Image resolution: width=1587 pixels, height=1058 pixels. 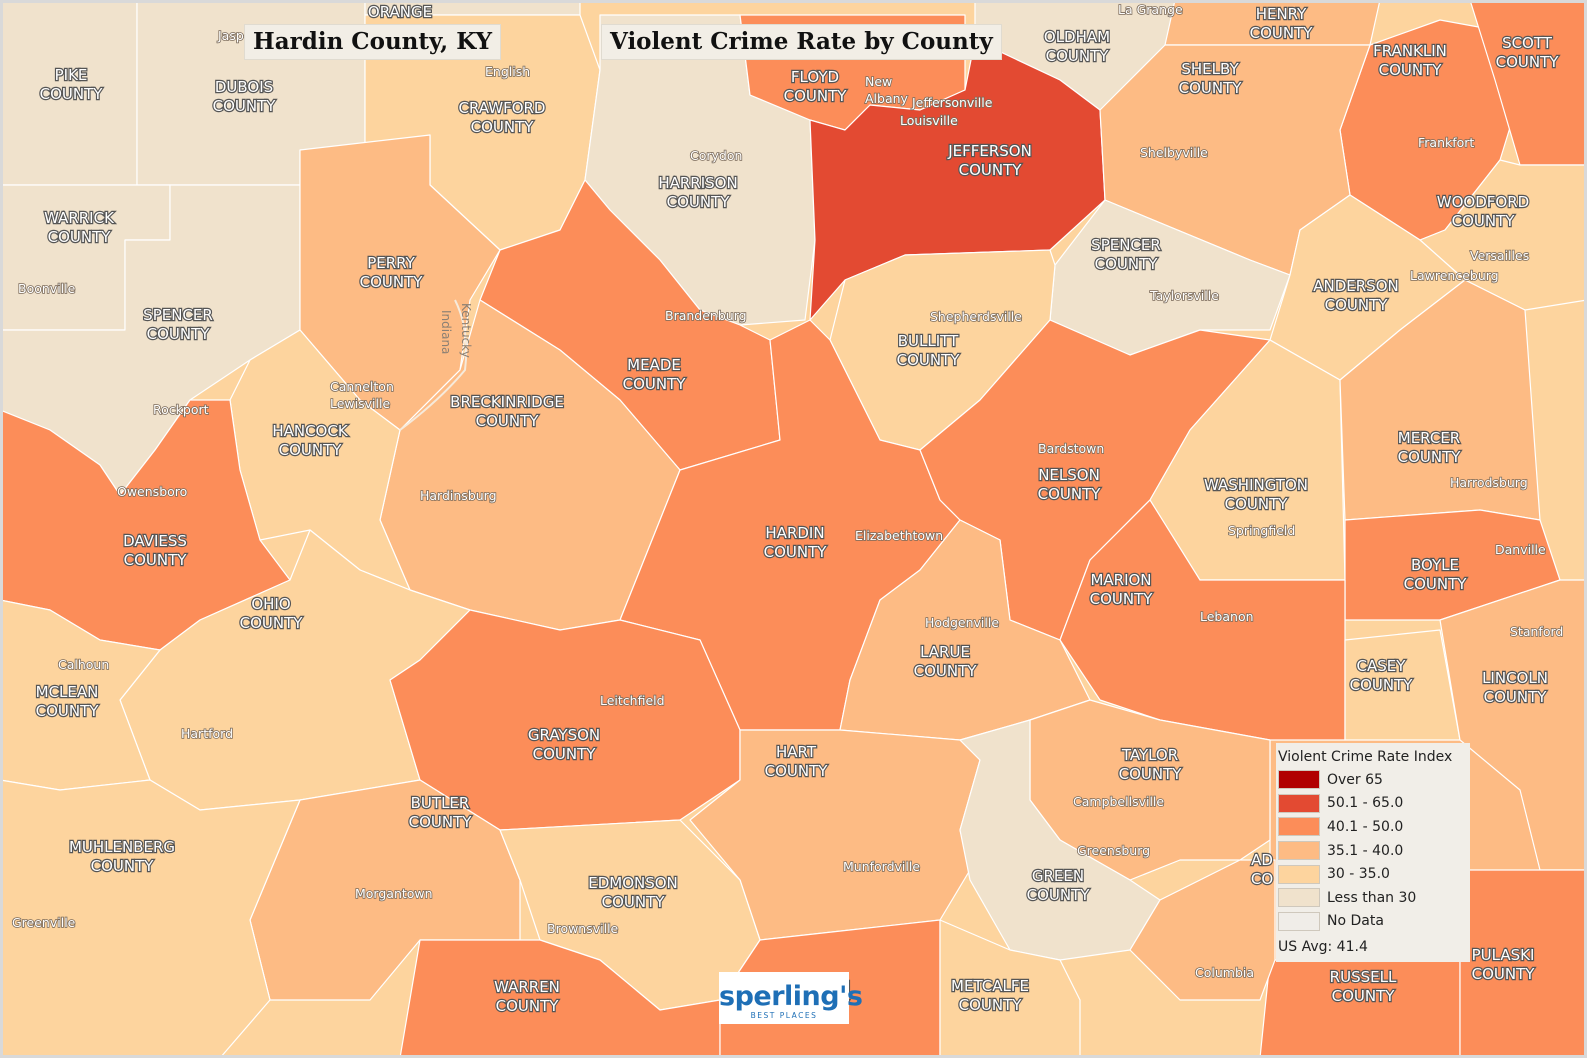 What do you see at coordinates (633, 883) in the screenshot?
I see `county-label-line: EDMONSON` at bounding box center [633, 883].